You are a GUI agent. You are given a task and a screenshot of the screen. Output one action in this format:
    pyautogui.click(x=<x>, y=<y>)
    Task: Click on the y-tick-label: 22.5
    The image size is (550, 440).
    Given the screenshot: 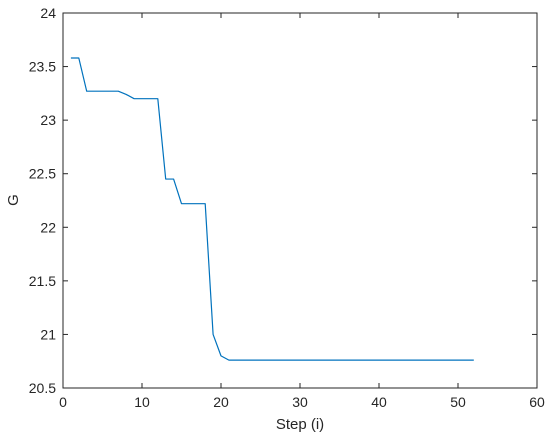 What is the action you would take?
    pyautogui.click(x=42, y=174)
    